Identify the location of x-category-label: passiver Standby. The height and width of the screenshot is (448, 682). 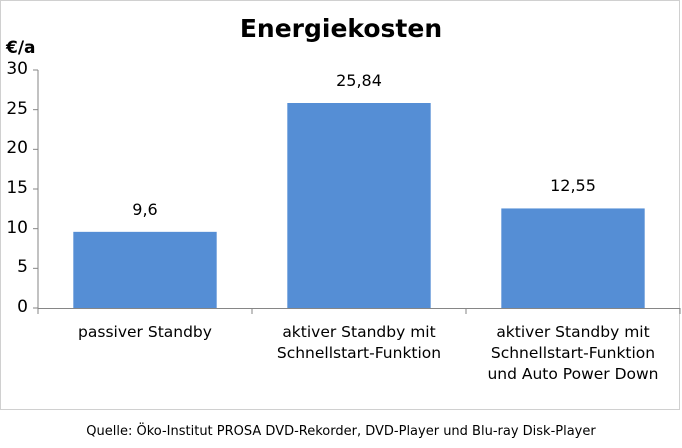
(145, 332).